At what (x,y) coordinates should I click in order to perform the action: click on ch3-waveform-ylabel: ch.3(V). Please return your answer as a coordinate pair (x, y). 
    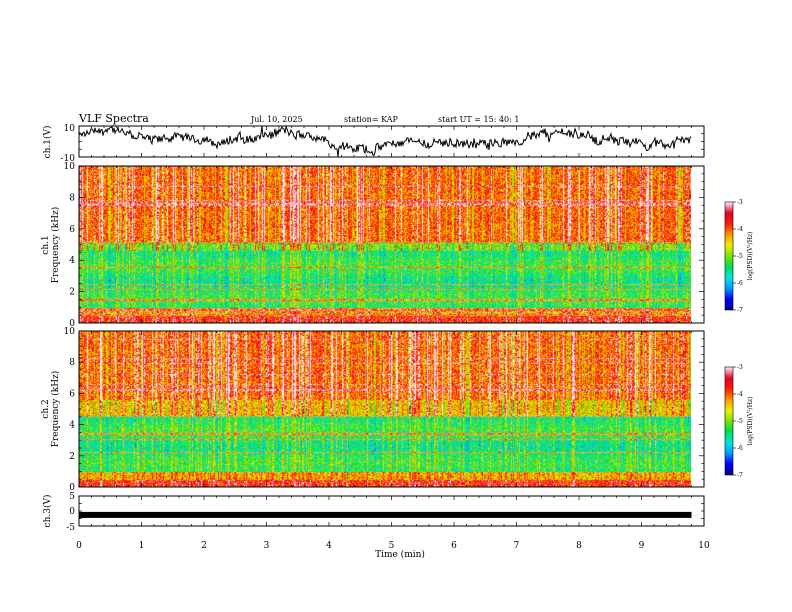
    Looking at the image, I should click on (47, 511).